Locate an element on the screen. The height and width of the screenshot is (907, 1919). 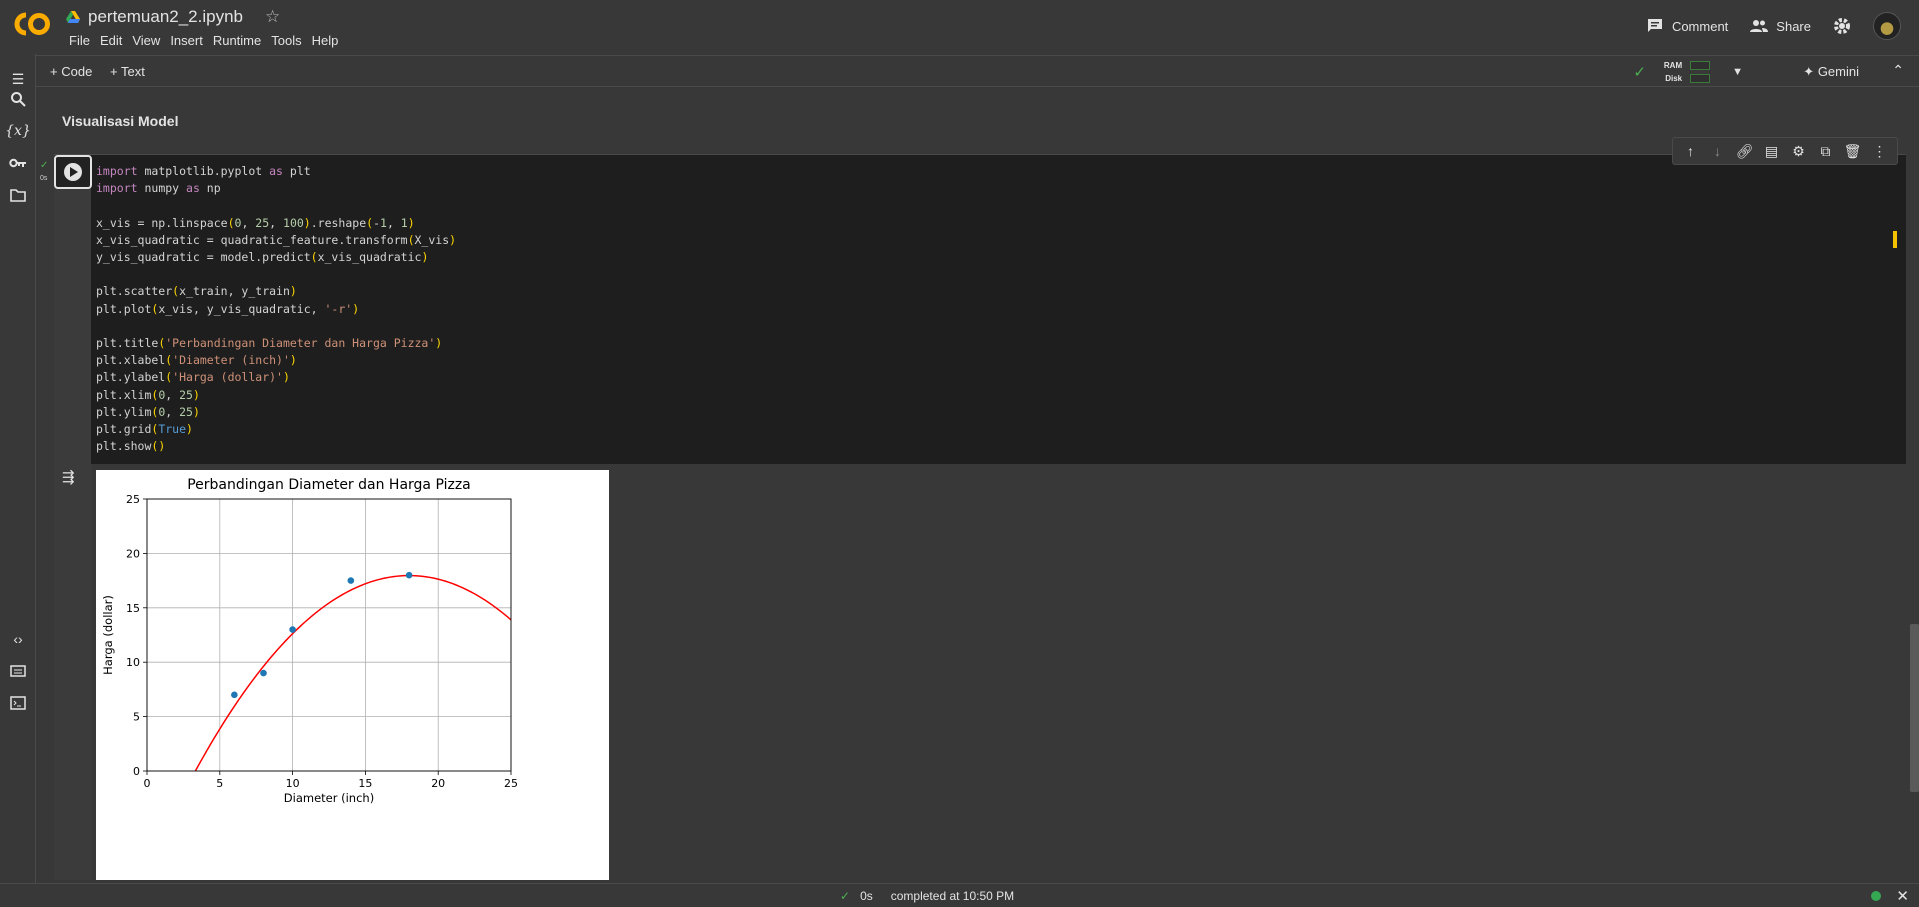
x-tick-label: 0 is located at coordinates (147, 783).